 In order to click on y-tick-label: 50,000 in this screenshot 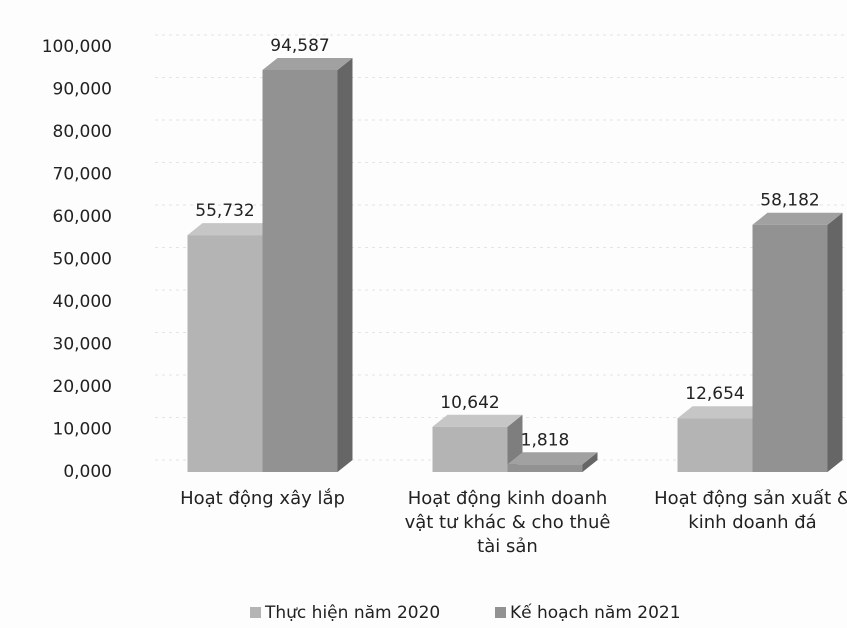, I will do `click(82, 260)`.